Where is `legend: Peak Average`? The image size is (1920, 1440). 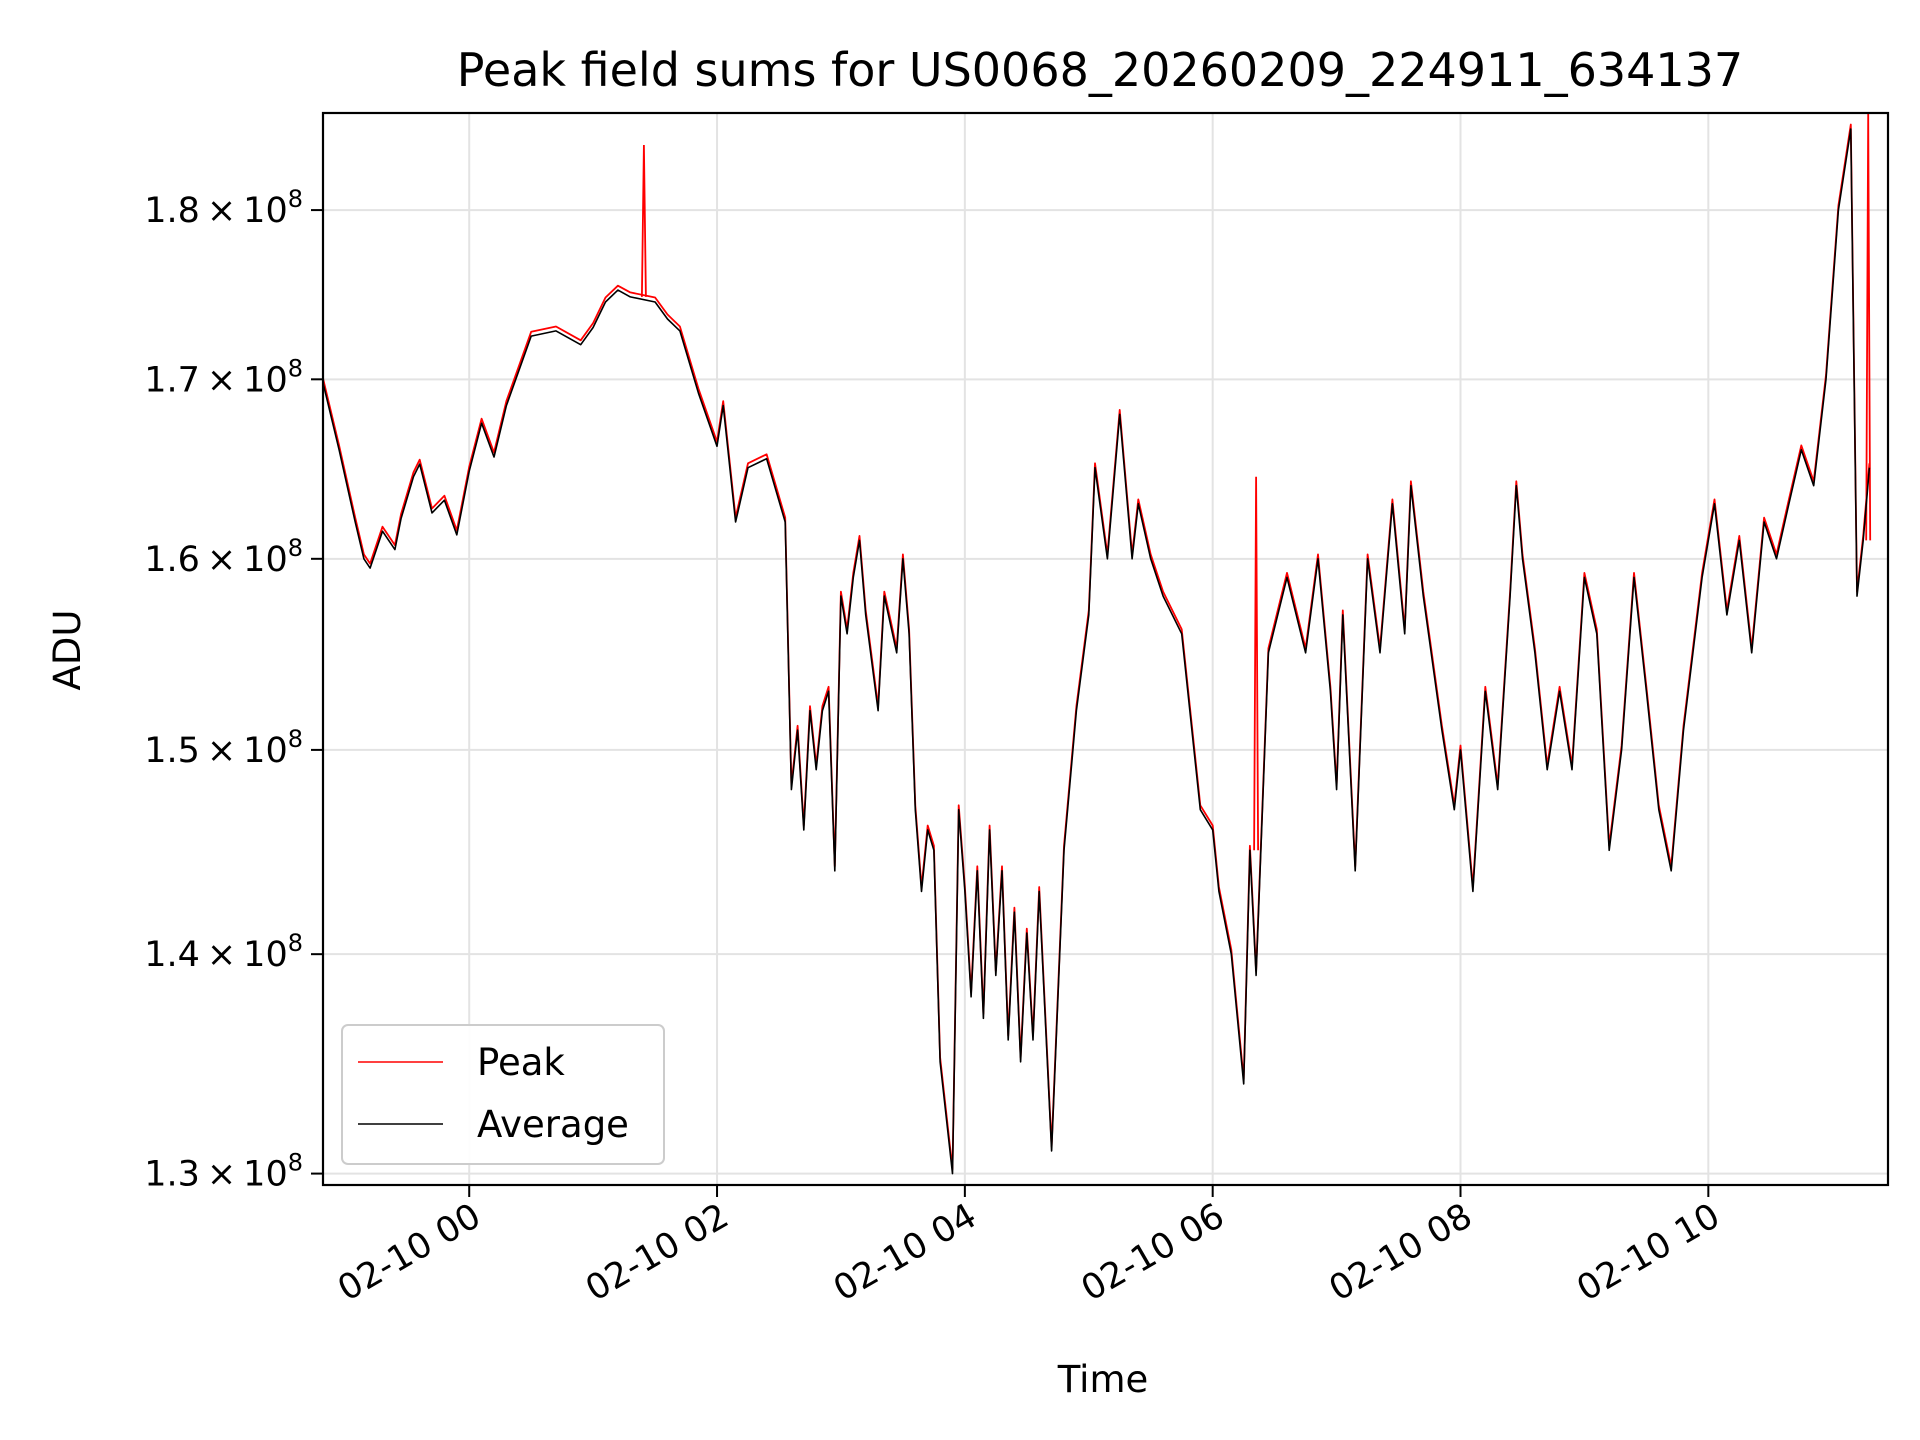
legend: Peak Average is located at coordinates (503, 1094).